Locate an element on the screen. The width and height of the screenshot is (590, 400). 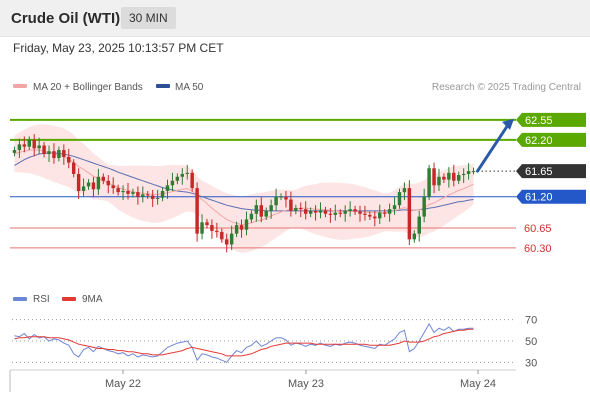
rsi-line is located at coordinates (244, 342).